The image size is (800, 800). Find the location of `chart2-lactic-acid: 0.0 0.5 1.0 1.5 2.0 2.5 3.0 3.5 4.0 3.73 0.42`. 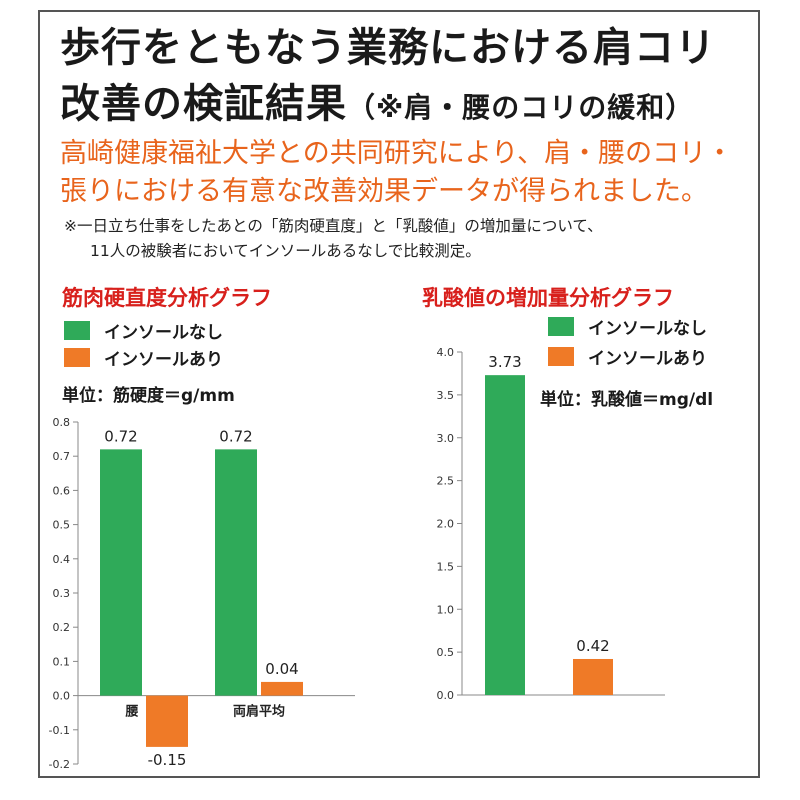

chart2-lactic-acid: 0.0 0.5 1.0 1.5 2.0 2.5 3.0 3.5 4.0 3.73 0.42 is located at coordinates (551, 524).